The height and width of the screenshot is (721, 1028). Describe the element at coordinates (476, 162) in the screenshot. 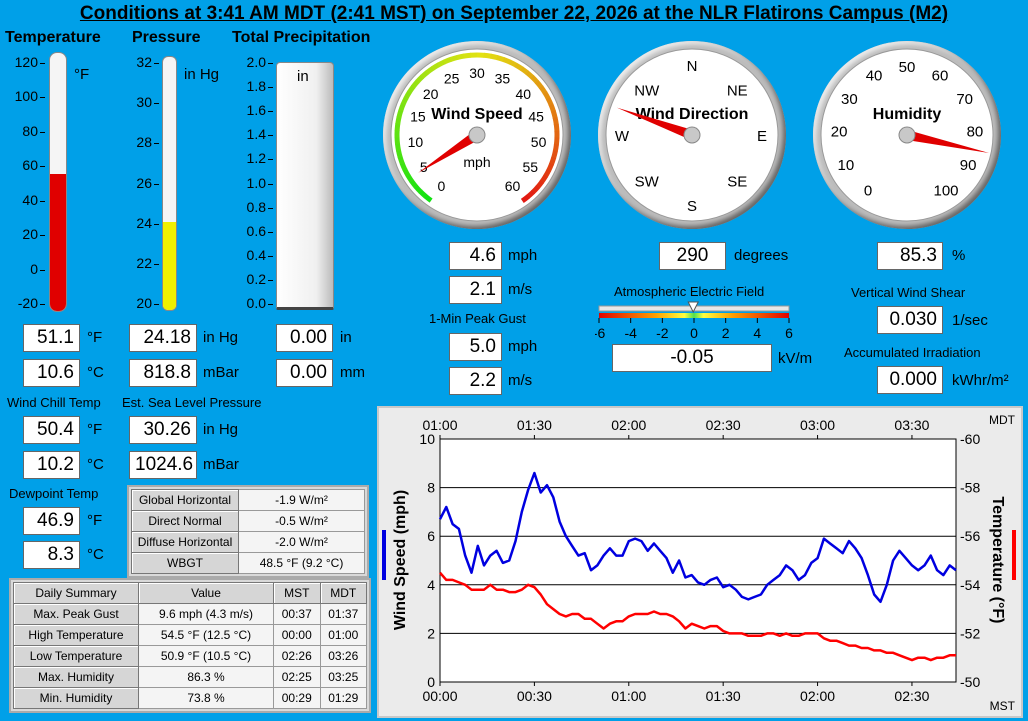

I see `gauge-unit: mph` at that location.